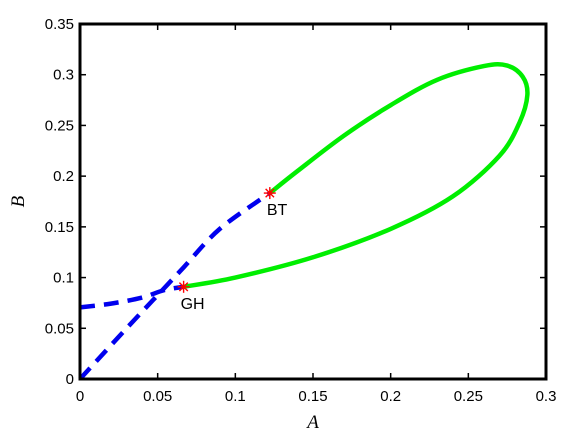  What do you see at coordinates (59, 328) in the screenshot?
I see `y-tick-label: 0.05` at bounding box center [59, 328].